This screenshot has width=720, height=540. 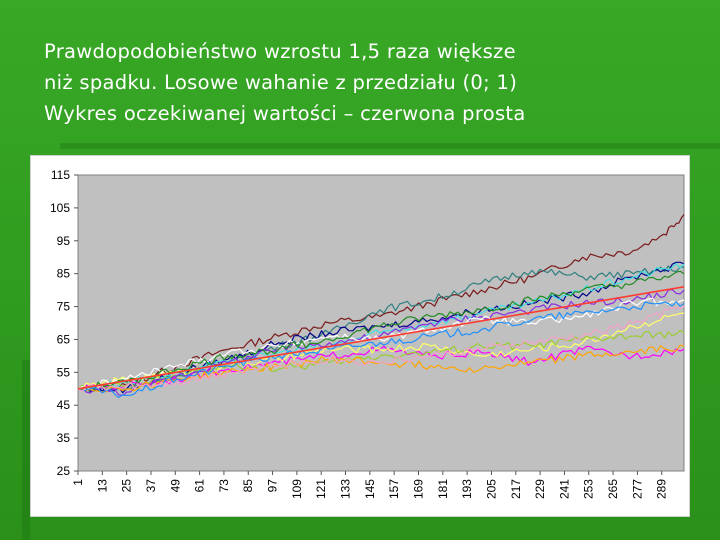 I want to click on x-tick-label: 1, so click(x=78, y=482).